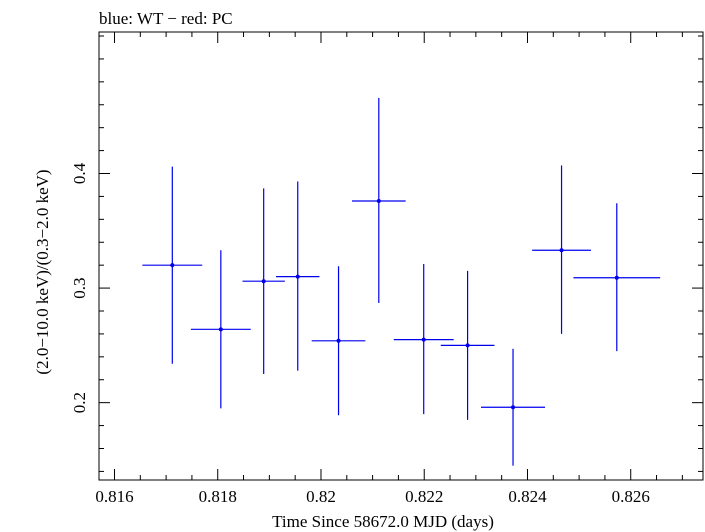 This screenshot has height=532, width=705. I want to click on y-tick-labels: 0.2 0.3 0.4, so click(79, 287).